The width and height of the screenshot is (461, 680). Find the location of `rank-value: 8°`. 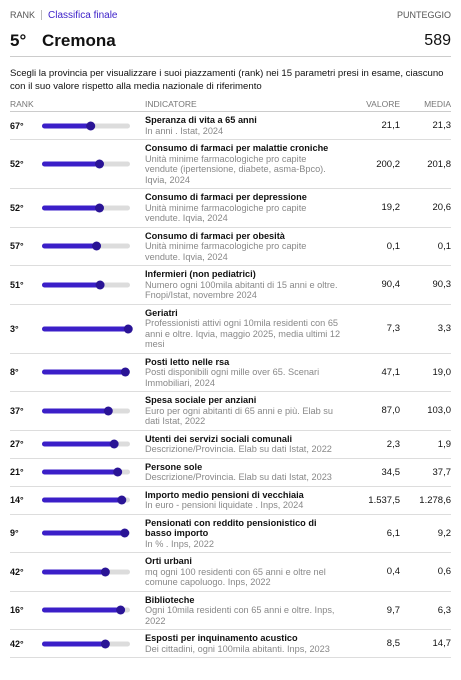

rank-value: 8° is located at coordinates (14, 372).